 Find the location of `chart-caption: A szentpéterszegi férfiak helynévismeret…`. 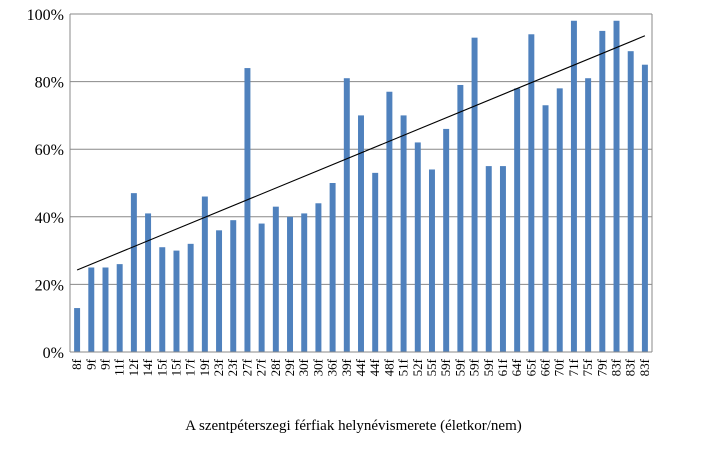

chart-caption: A szentpéterszegi férfiak helynévismeret… is located at coordinates (353, 426).